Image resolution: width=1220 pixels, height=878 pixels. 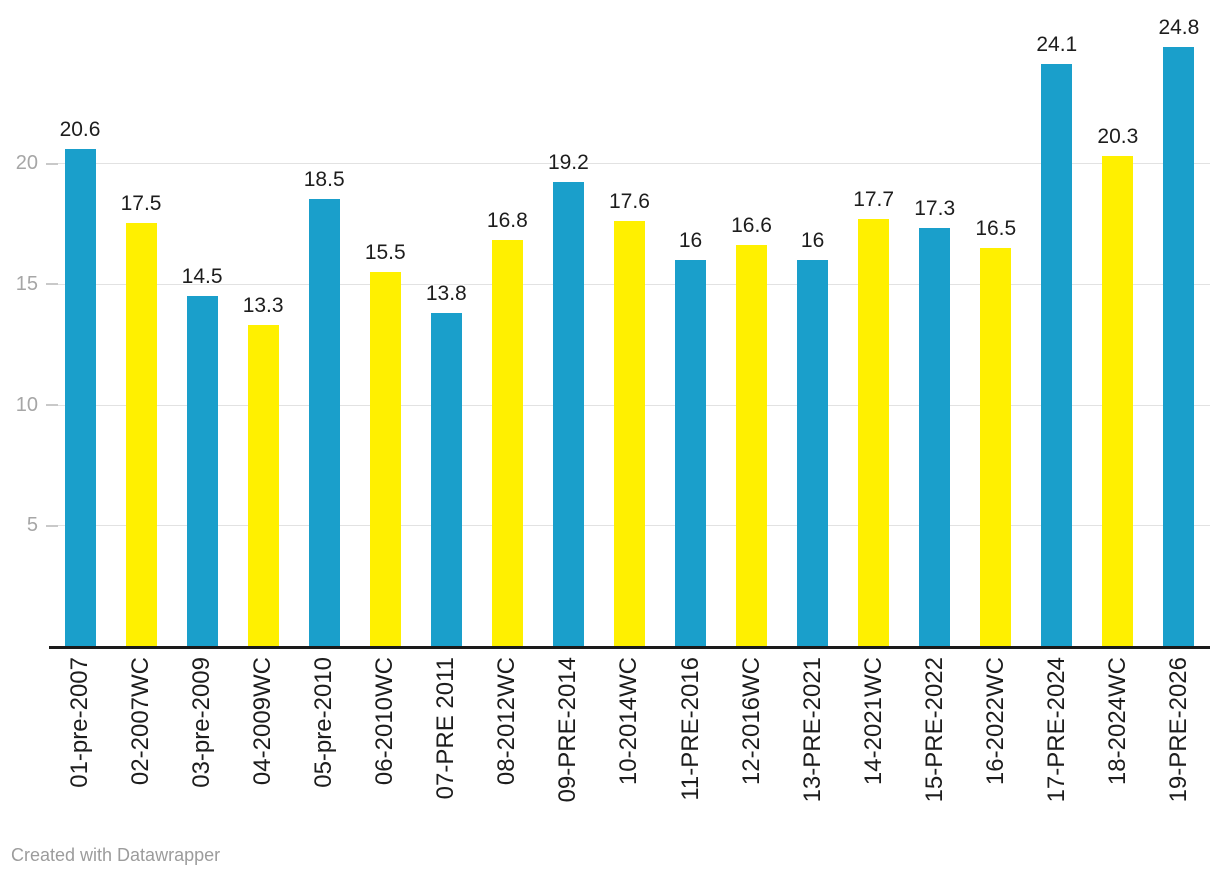 I want to click on x-axis-label: 07-PRE 2011, so click(x=446, y=728).